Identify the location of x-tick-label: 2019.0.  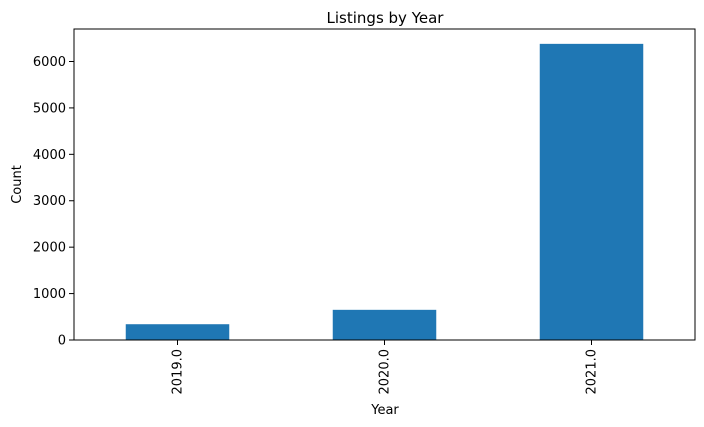
(178, 372).